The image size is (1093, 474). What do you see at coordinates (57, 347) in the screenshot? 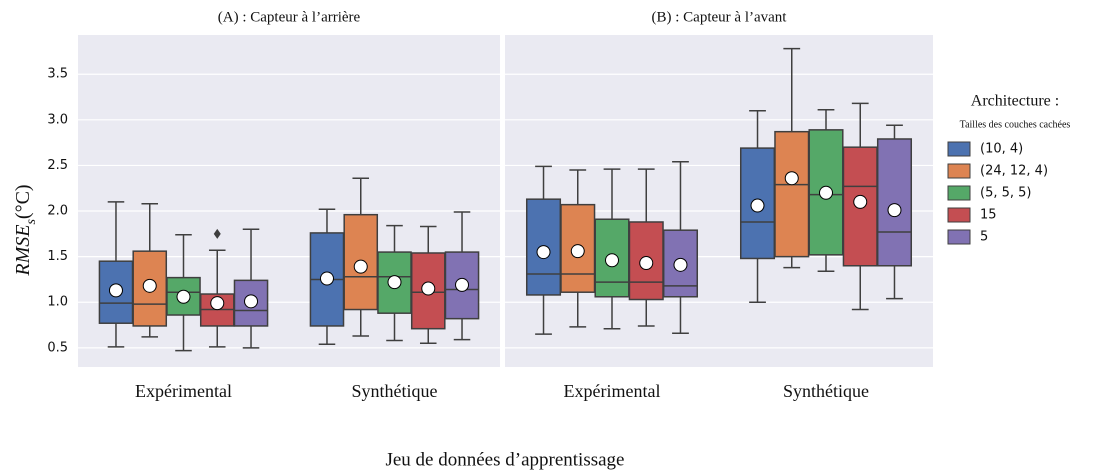
I see `y-tick-label: 0.5` at bounding box center [57, 347].